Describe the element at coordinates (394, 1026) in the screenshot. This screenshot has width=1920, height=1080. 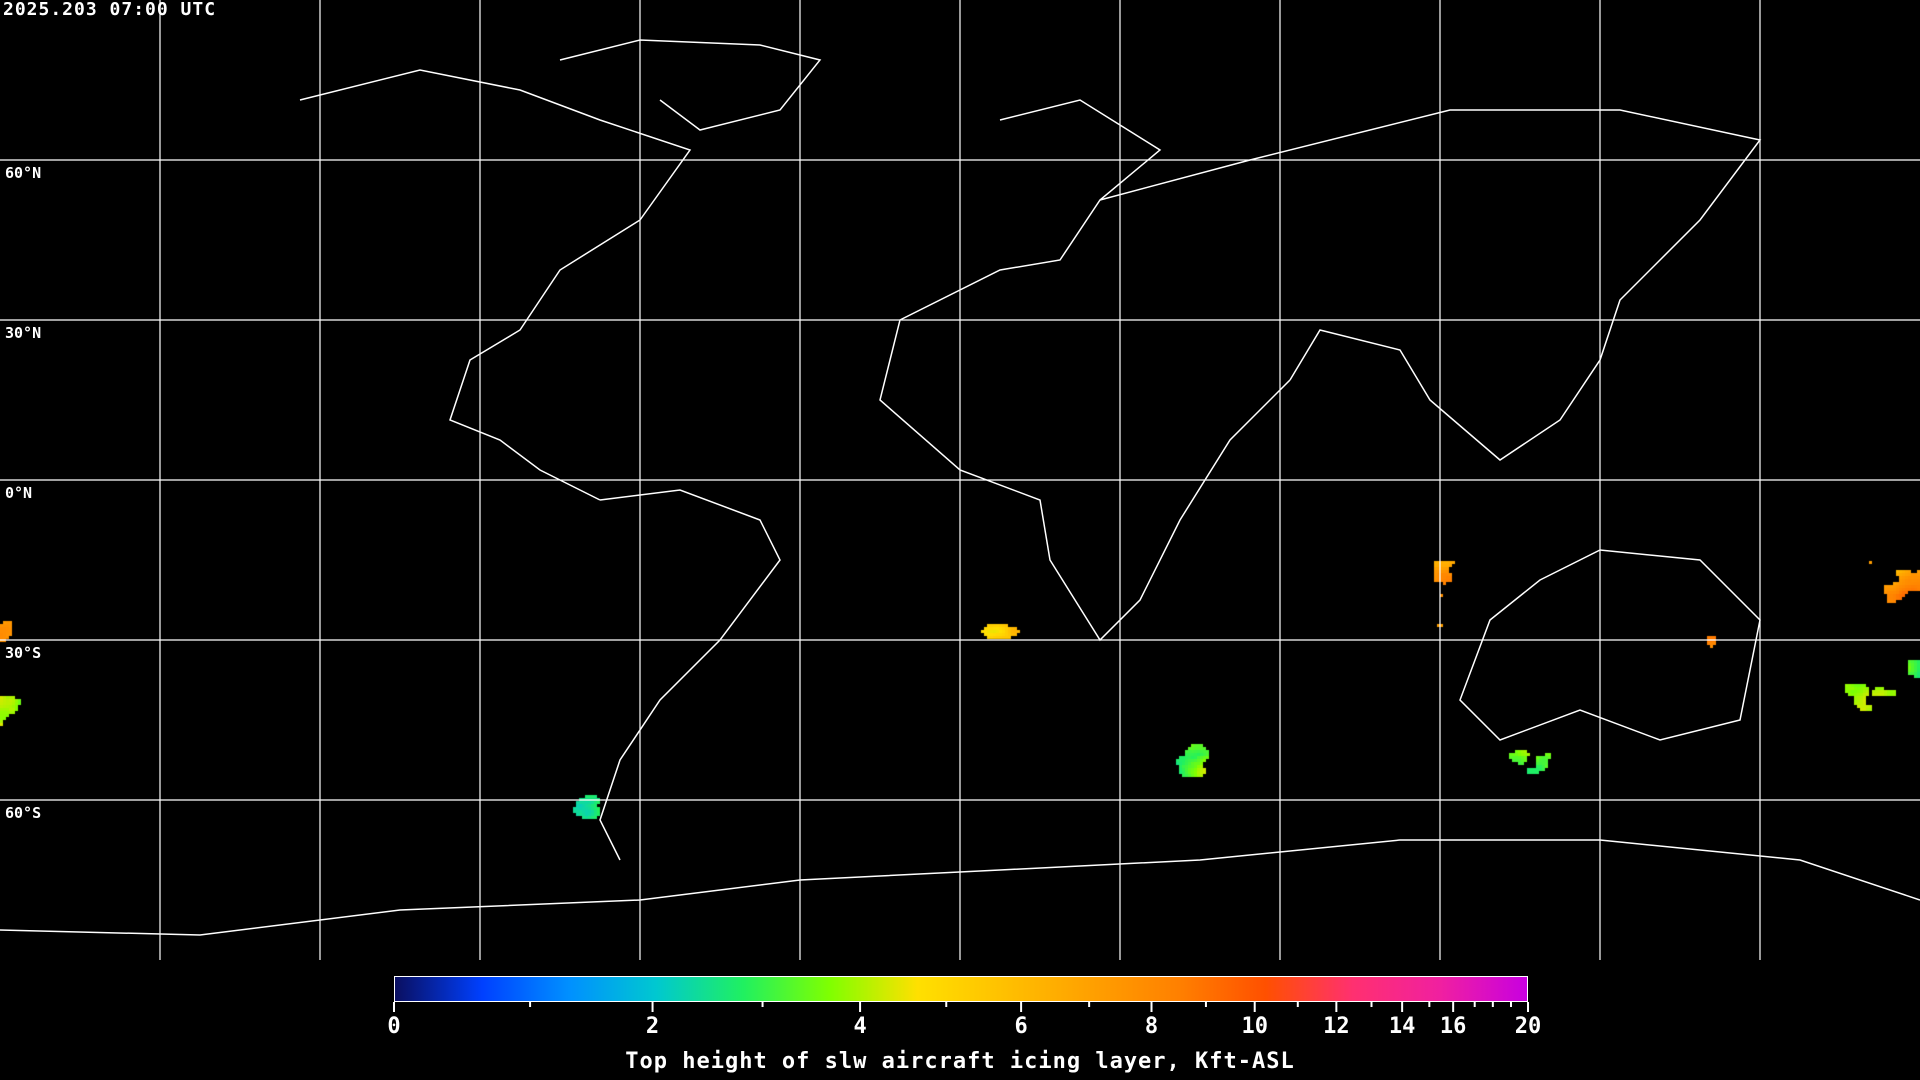
I see `tick-label: 0` at that location.